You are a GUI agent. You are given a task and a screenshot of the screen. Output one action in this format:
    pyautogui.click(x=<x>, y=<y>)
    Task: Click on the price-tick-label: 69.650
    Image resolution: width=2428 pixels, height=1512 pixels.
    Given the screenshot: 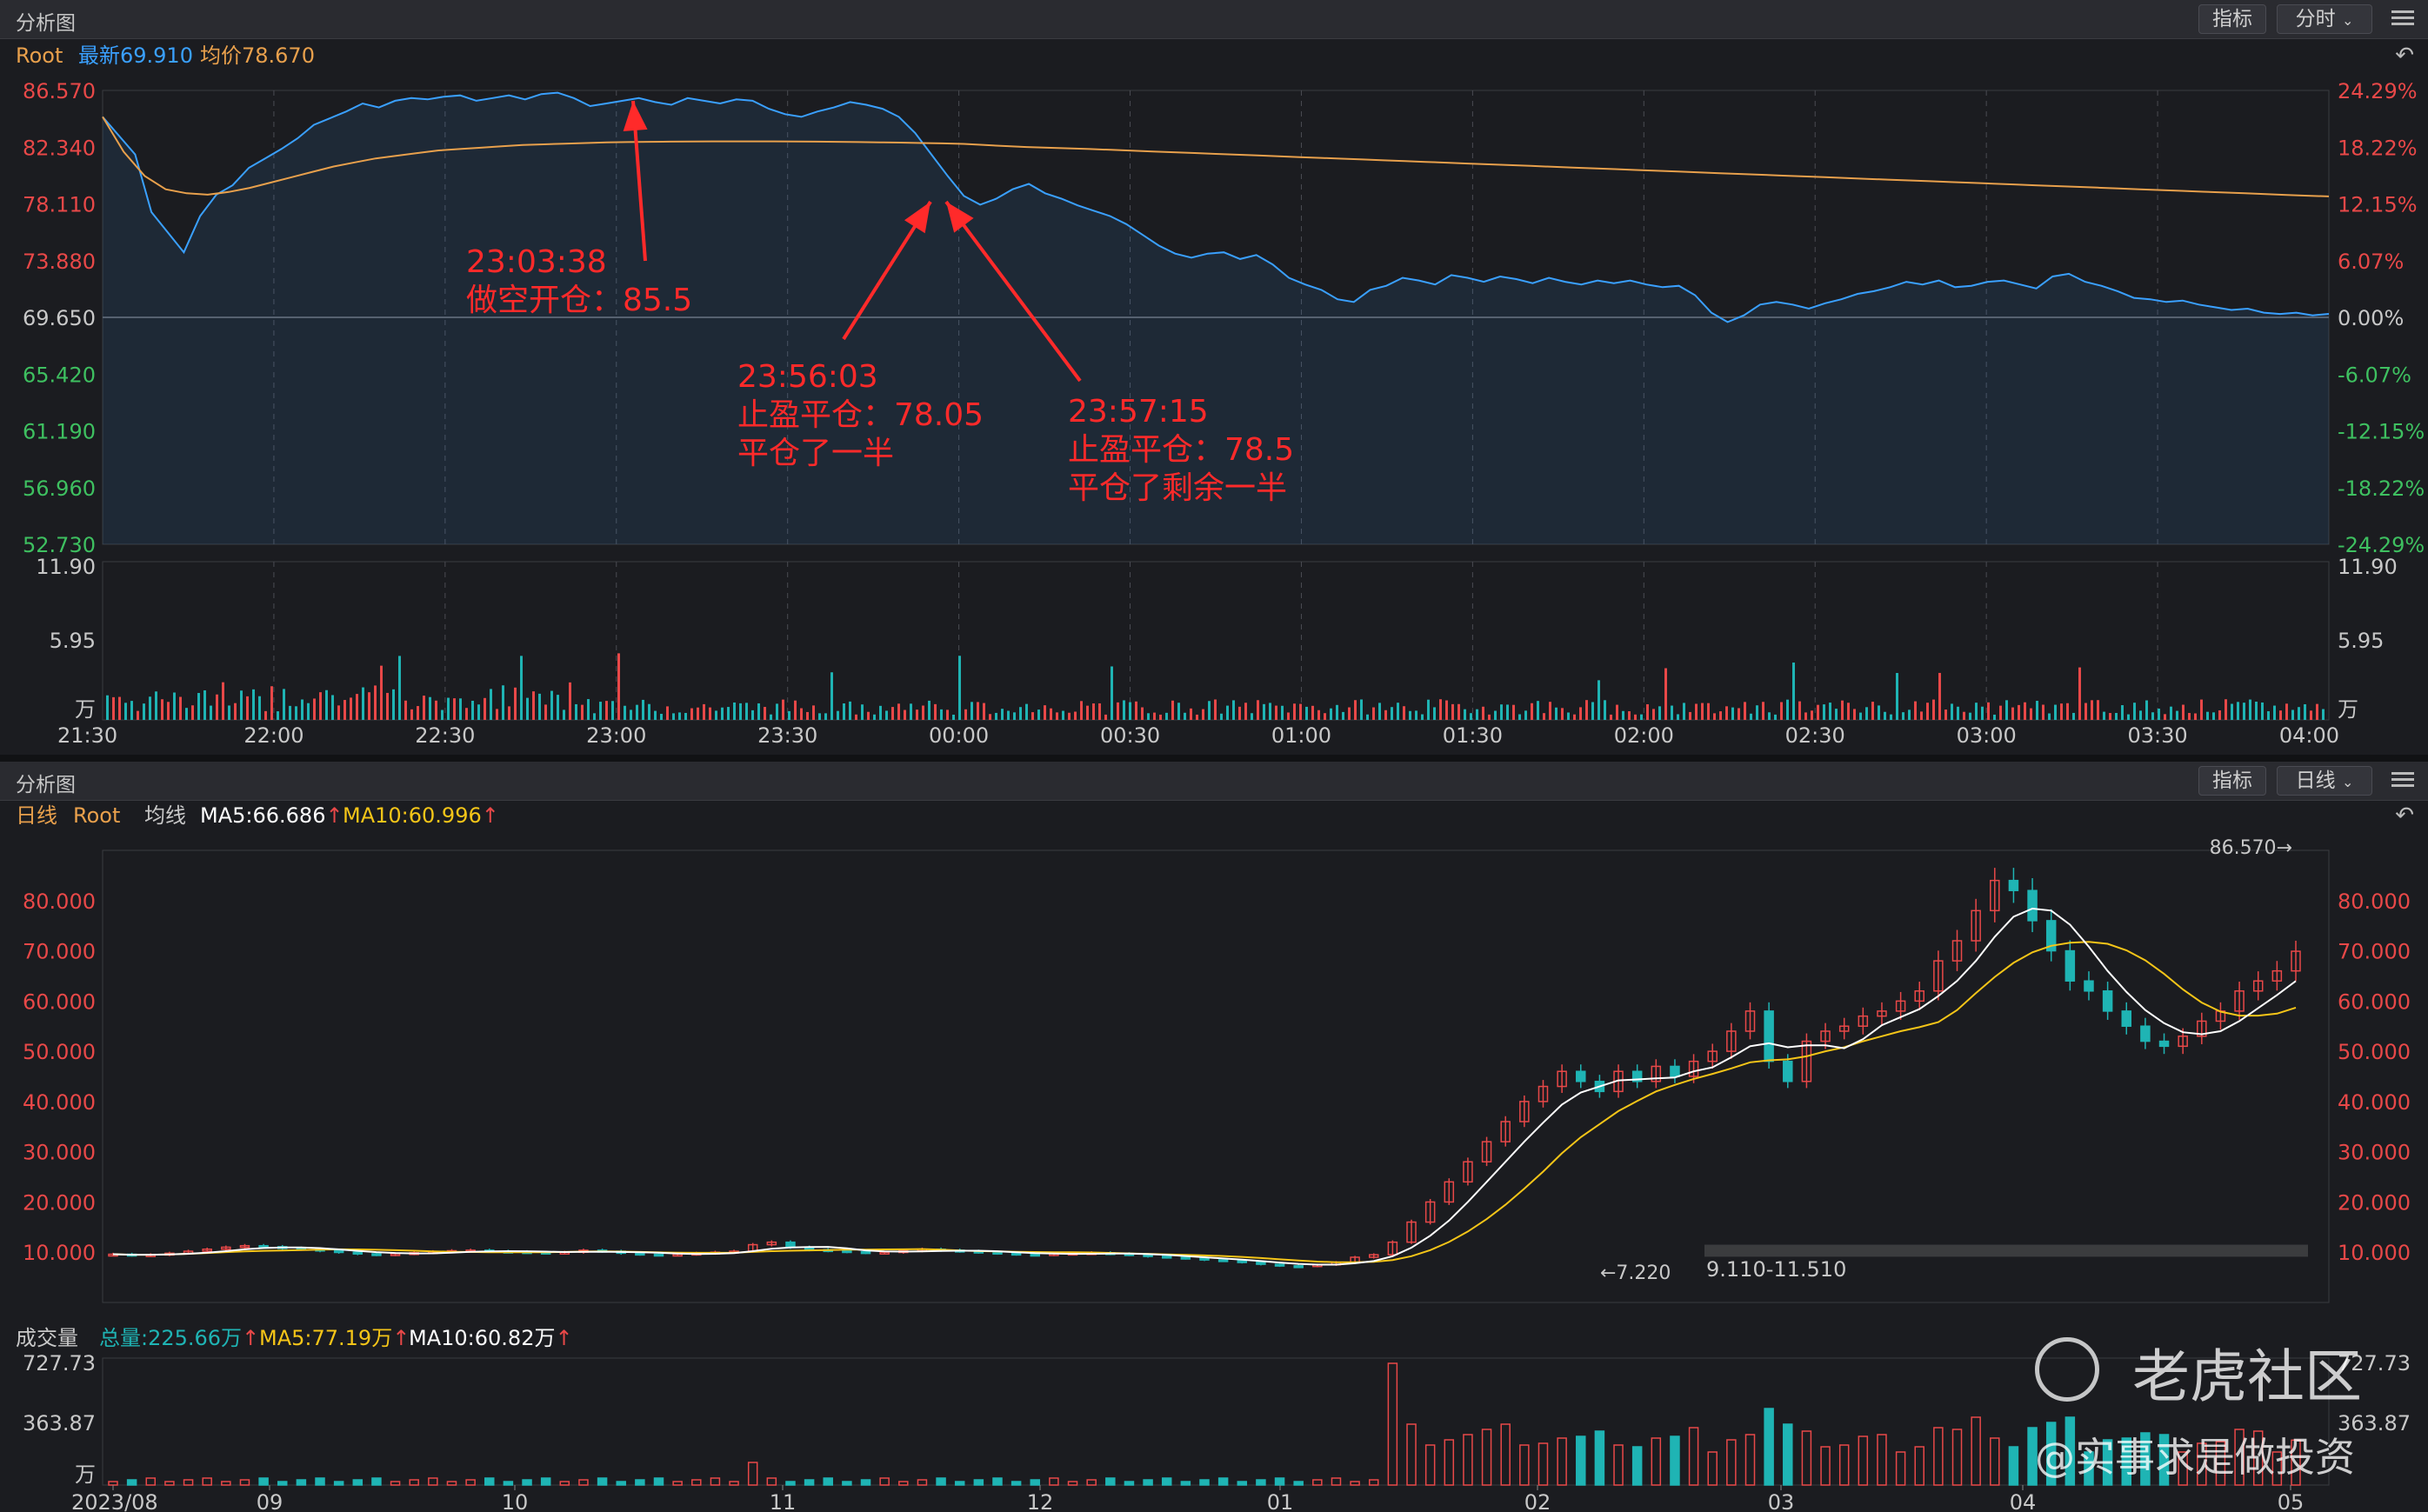 What is the action you would take?
    pyautogui.click(x=60, y=318)
    